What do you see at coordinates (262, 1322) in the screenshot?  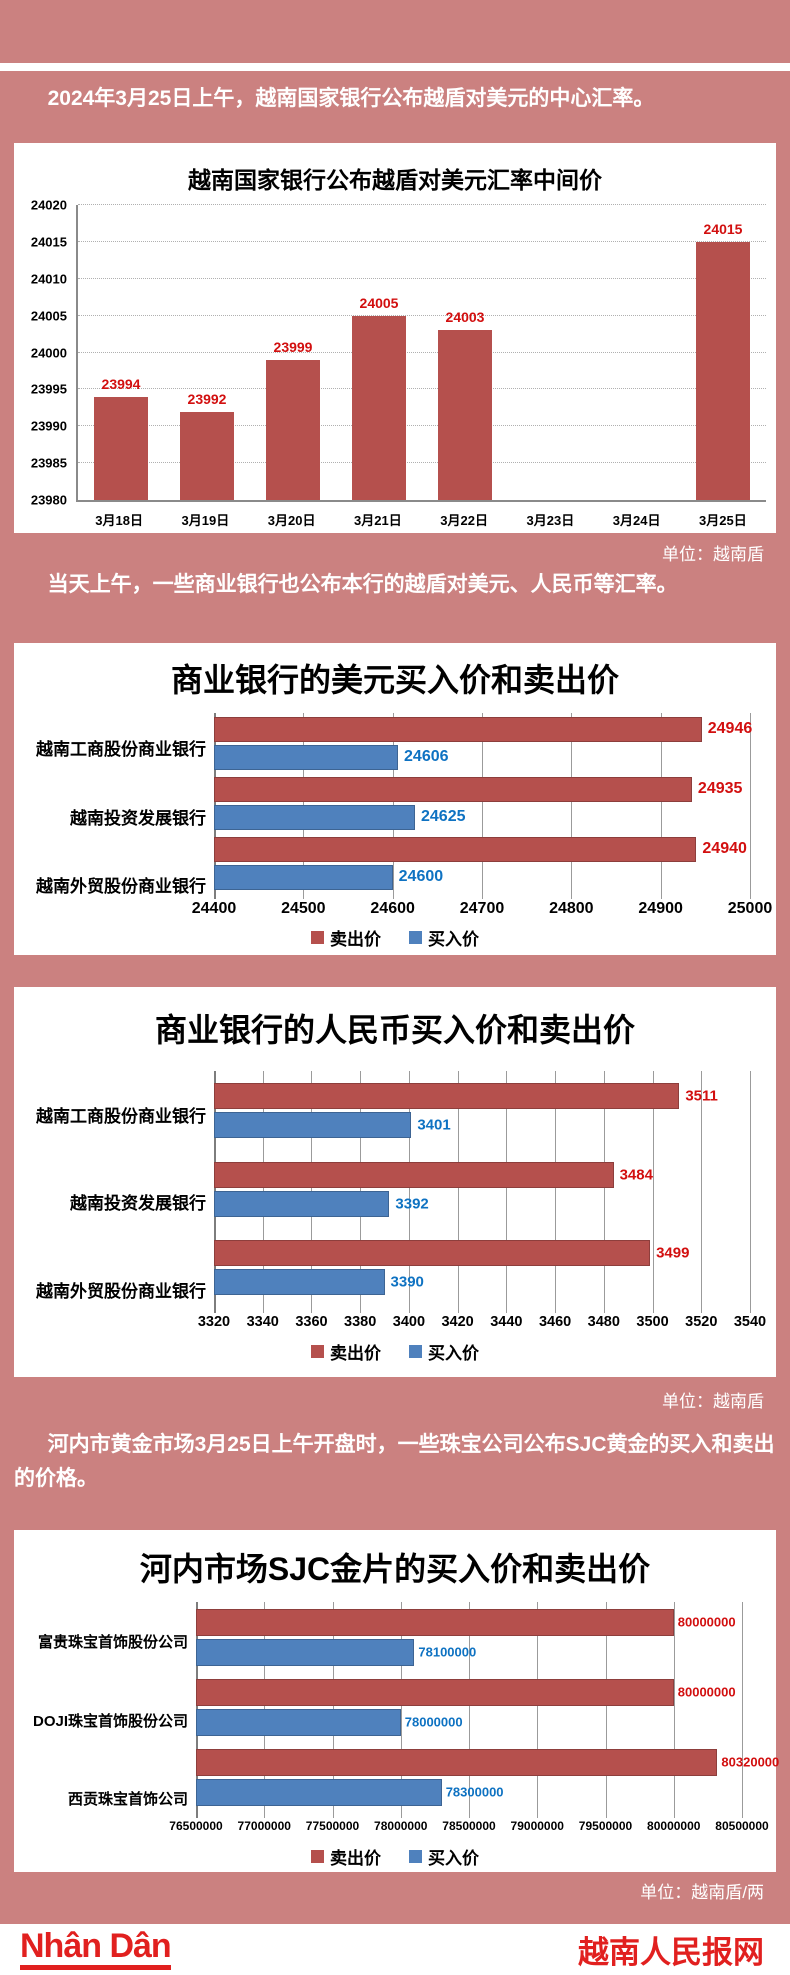 I see `x-tick-label: 3340` at bounding box center [262, 1322].